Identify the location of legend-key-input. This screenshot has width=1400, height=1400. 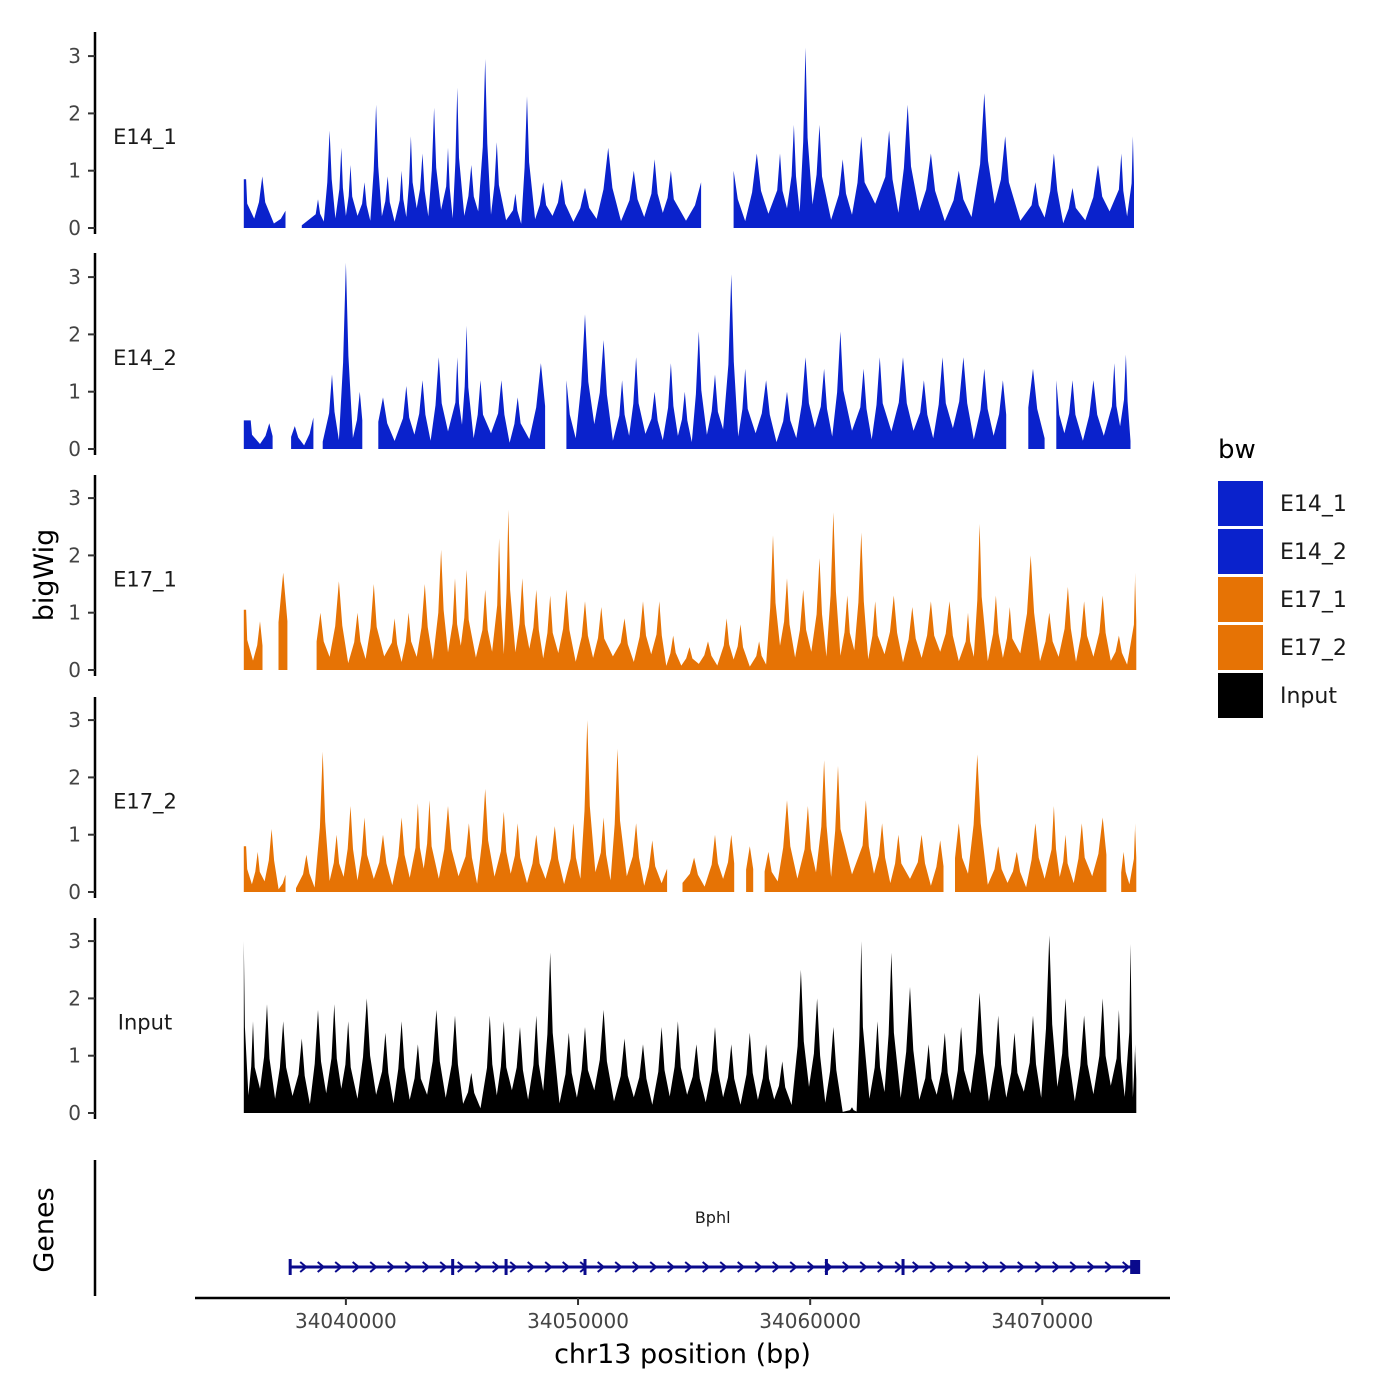
(1240, 695).